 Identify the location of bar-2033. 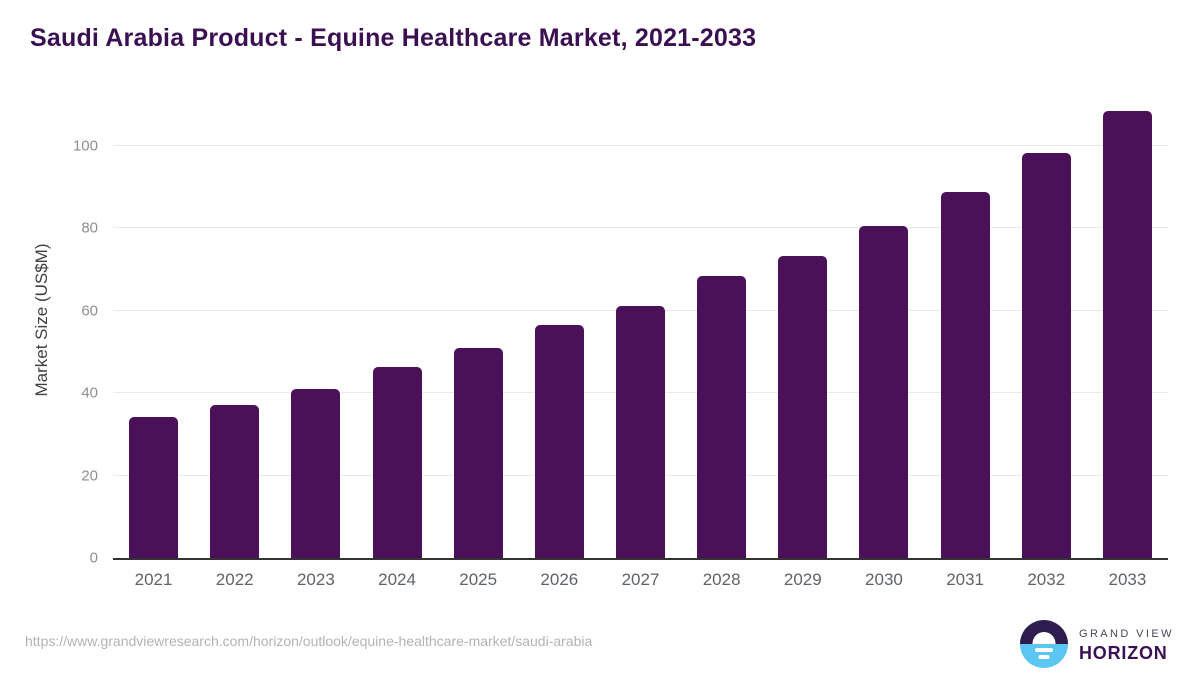
(1127, 334).